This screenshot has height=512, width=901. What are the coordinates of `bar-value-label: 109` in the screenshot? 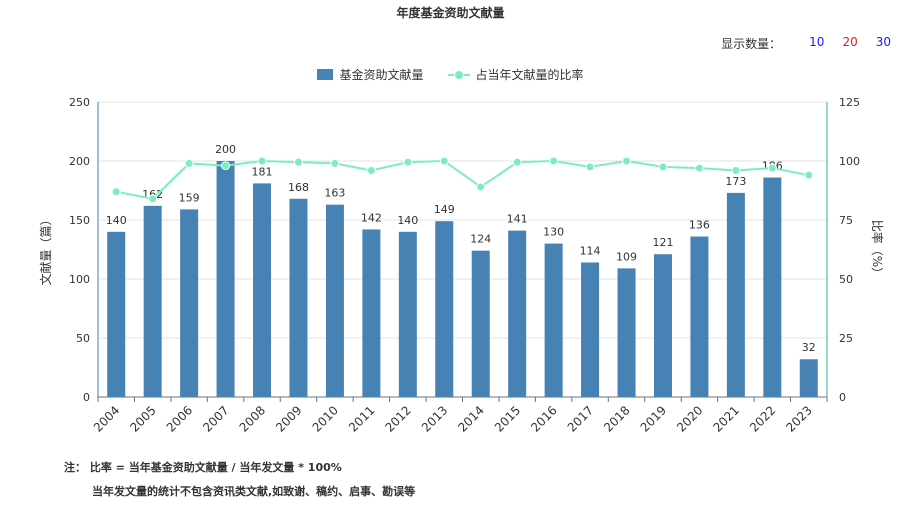 It's located at (626, 256).